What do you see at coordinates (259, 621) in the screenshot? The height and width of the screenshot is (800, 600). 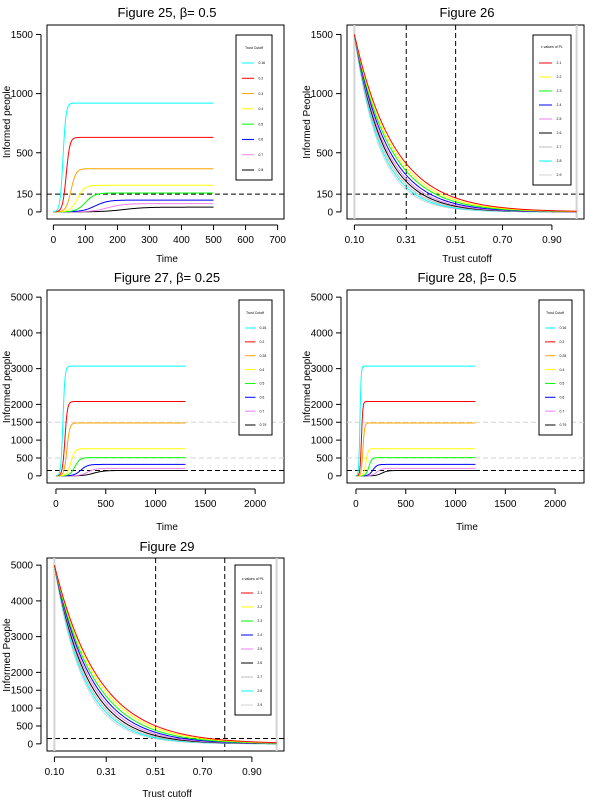 I see `legend-label: 2.3` at bounding box center [259, 621].